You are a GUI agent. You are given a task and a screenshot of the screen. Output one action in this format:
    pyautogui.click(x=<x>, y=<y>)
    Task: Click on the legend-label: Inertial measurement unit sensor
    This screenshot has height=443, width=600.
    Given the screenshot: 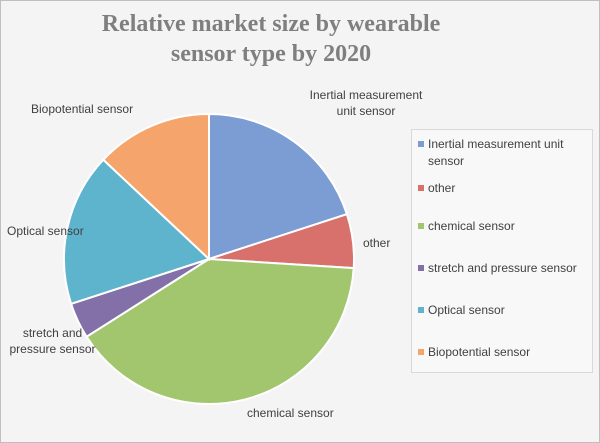 What is the action you would take?
    pyautogui.click(x=496, y=152)
    